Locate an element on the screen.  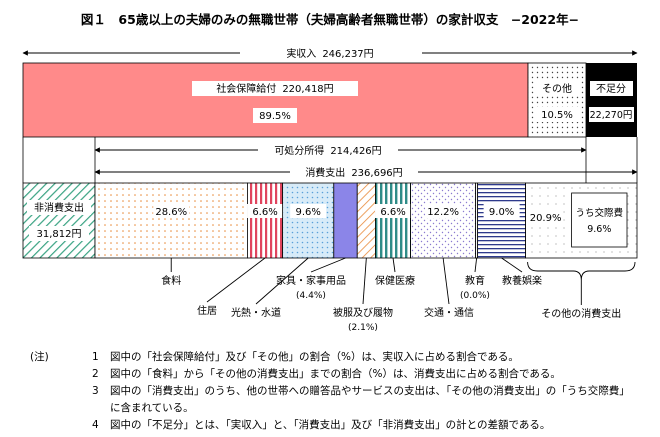
callout-line-medical is located at coordinates (394, 265).